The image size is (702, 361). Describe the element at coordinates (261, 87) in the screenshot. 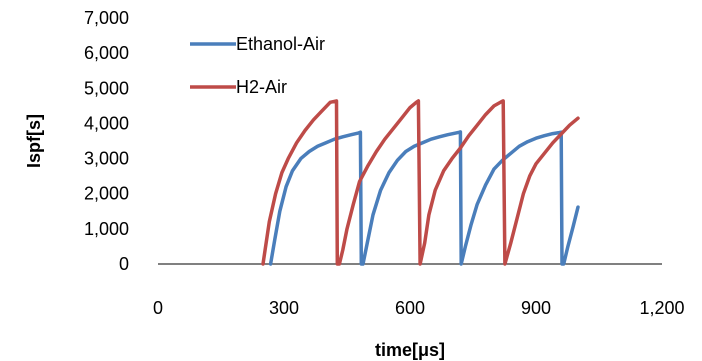

I see `legend-label: H2-Air` at that location.